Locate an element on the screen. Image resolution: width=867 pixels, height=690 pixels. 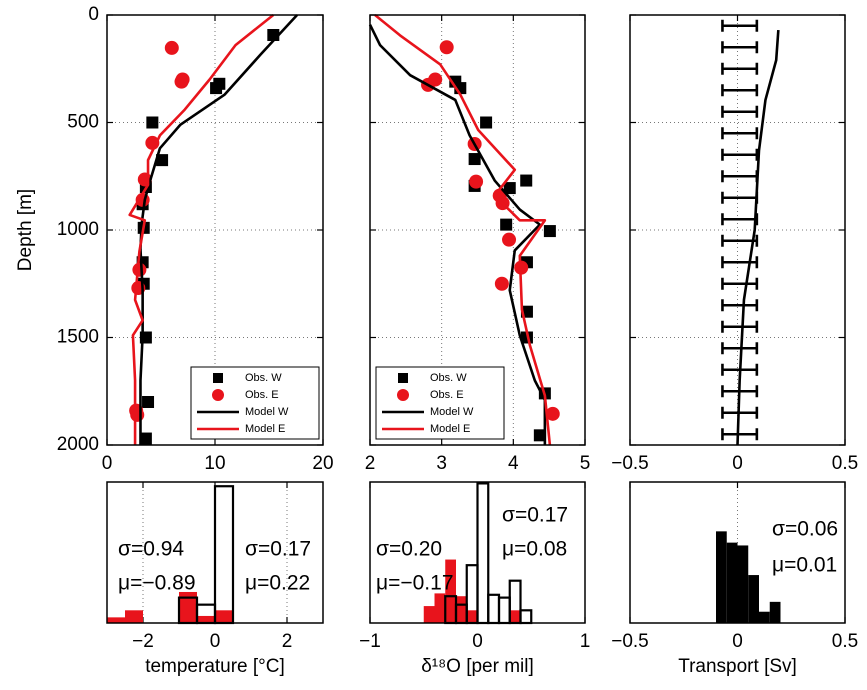
x-tick-label: 1 is located at coordinates (585, 641).